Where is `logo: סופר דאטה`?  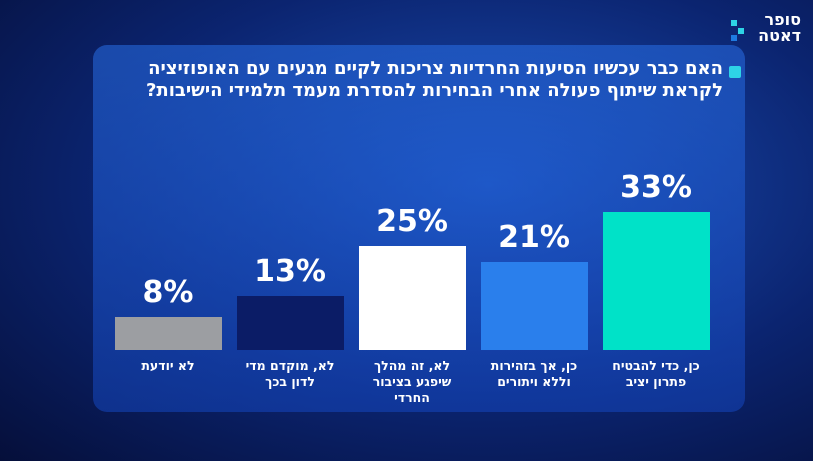 logo: סופר דאטה is located at coordinates (779, 28).